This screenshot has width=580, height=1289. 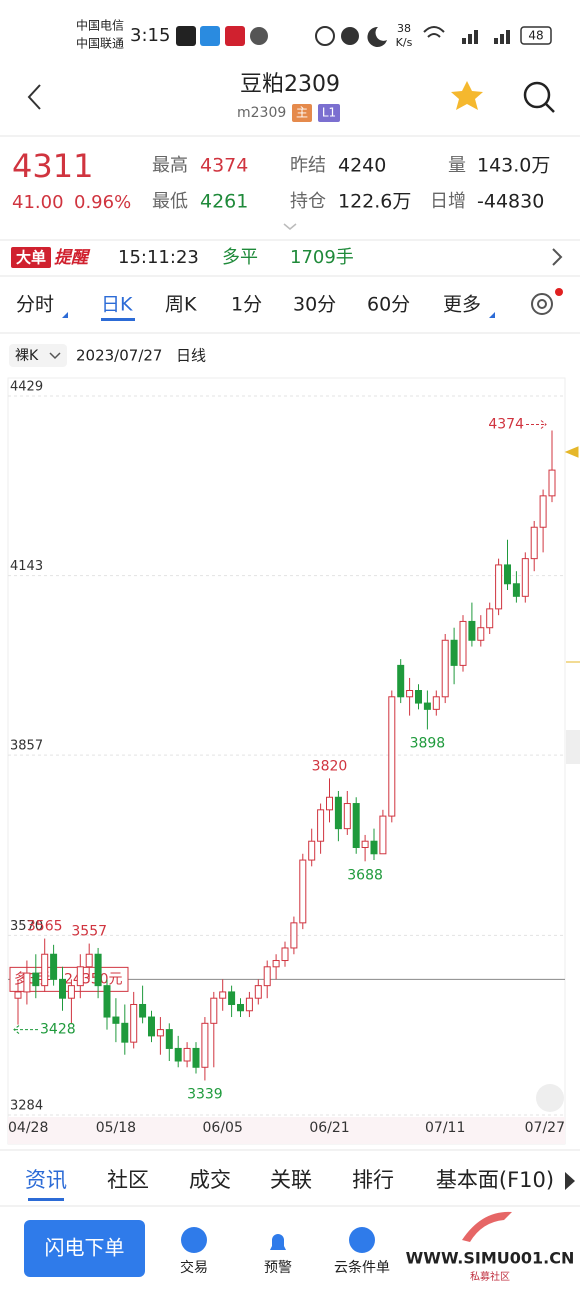 What do you see at coordinates (28, 1128) in the screenshot?
I see `x-tick-label: 04/28` at bounding box center [28, 1128].